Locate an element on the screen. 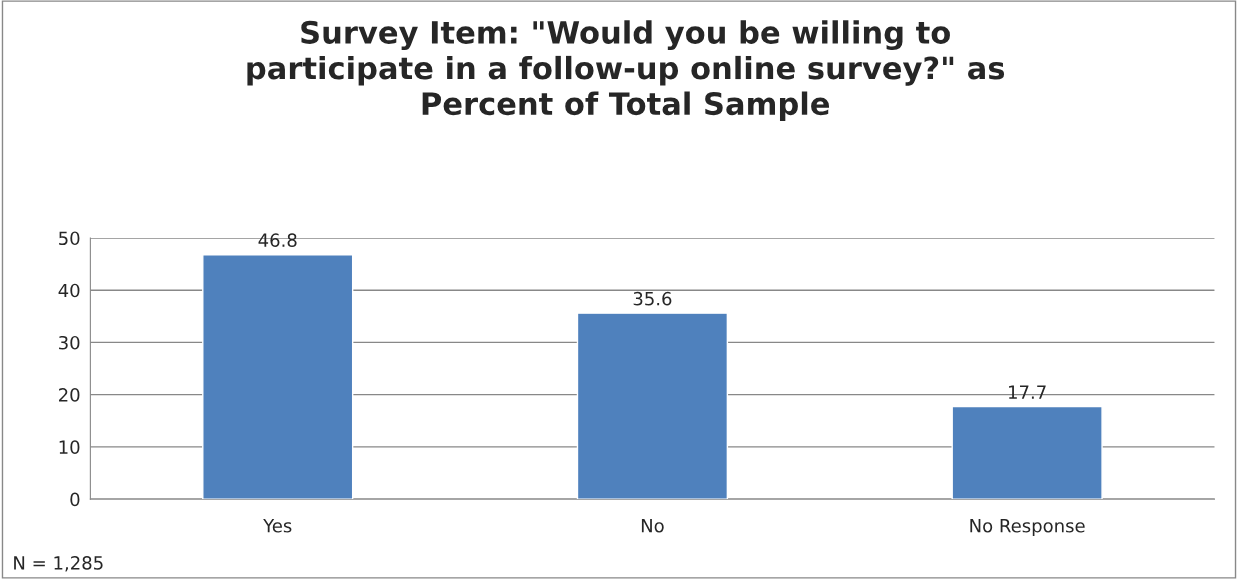 This screenshot has width=1238, height=579. y-tick-label: 40 is located at coordinates (69, 290).